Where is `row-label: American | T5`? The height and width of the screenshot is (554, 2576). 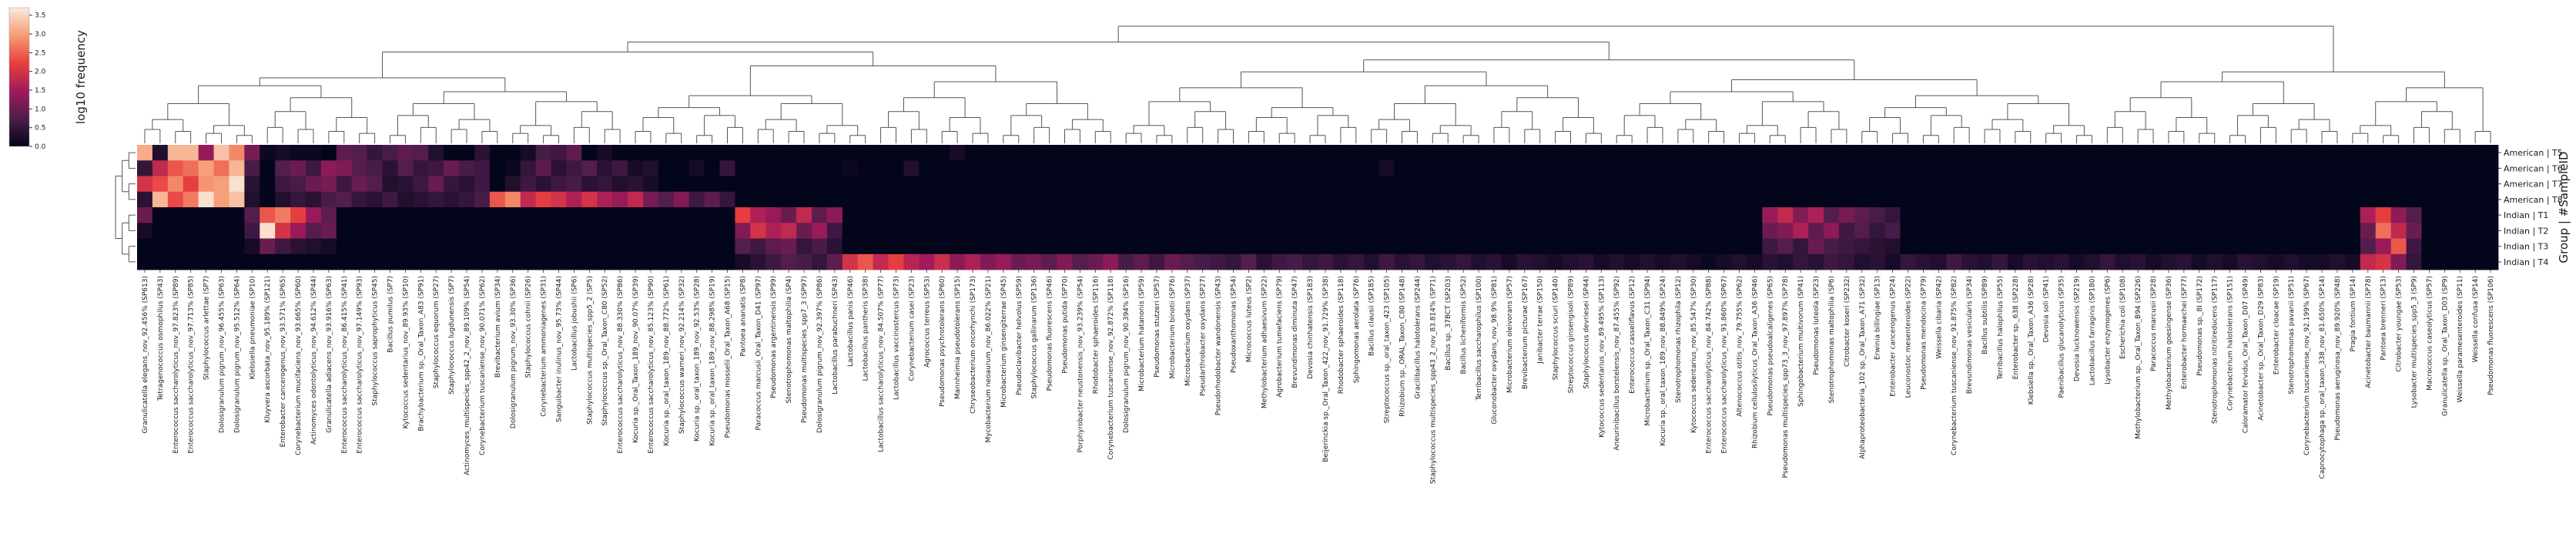
row-label: American | T5 is located at coordinates (2533, 153).